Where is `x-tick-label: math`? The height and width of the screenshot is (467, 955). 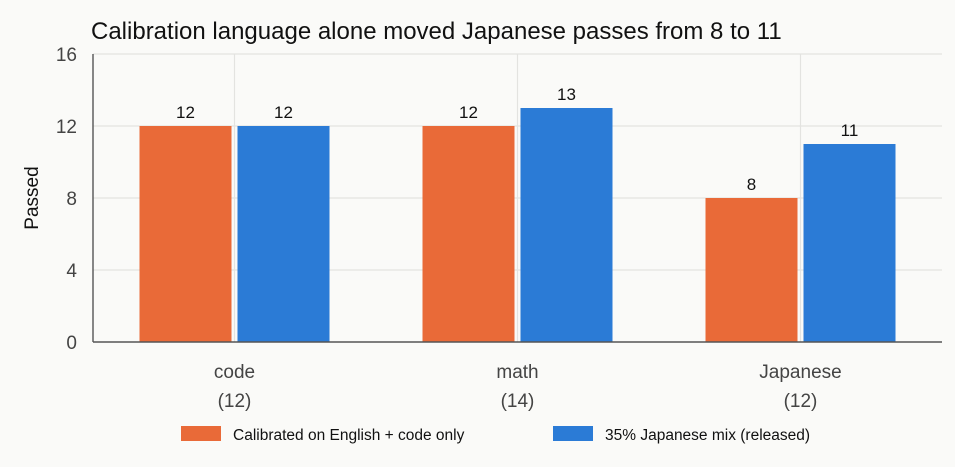 x-tick-label: math is located at coordinates (517, 372).